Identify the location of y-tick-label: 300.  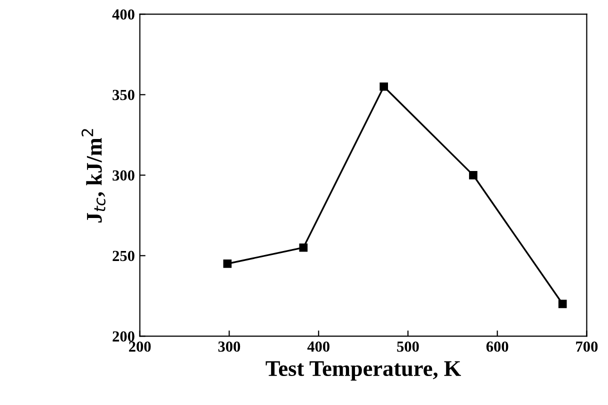
(123, 175).